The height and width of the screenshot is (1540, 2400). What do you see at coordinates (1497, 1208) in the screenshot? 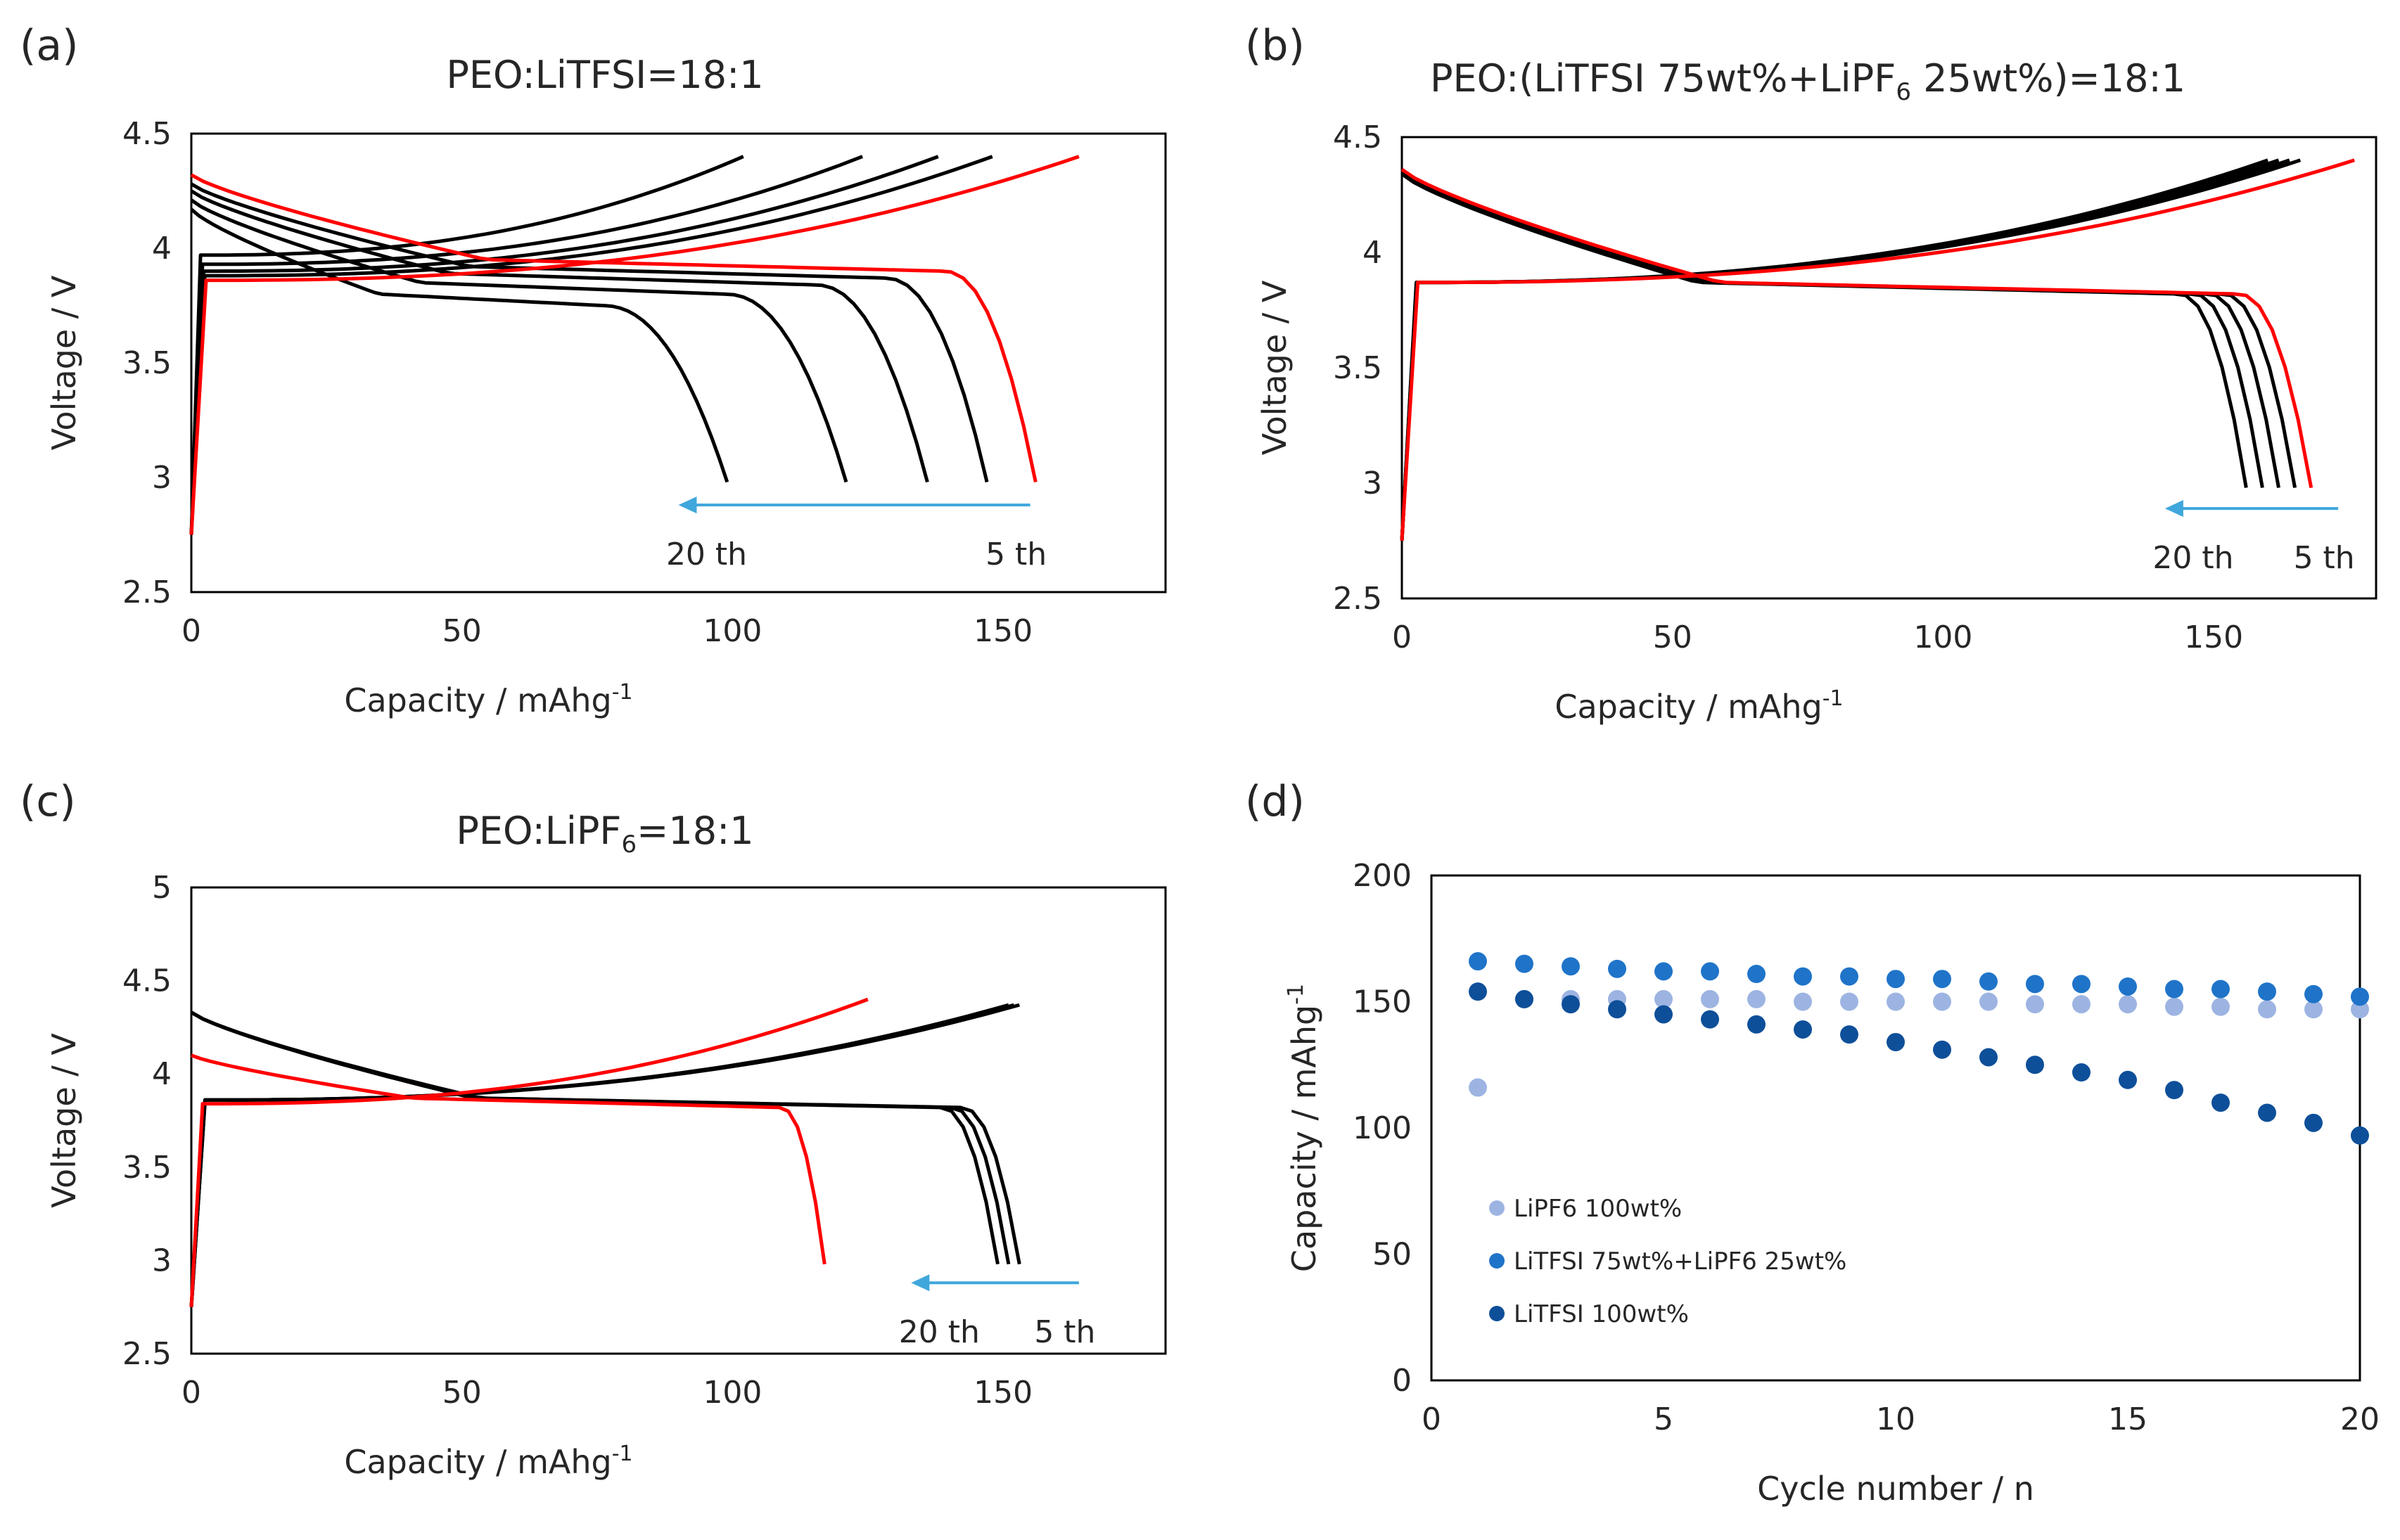
I see `legend-marker` at bounding box center [1497, 1208].